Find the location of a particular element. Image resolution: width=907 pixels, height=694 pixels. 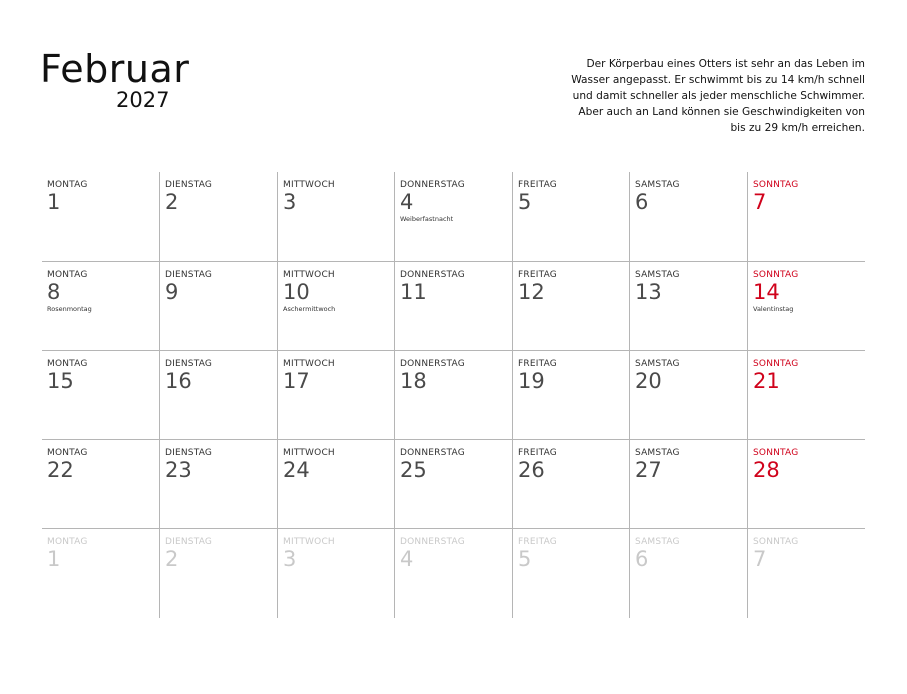

day-number: 18 is located at coordinates (413, 381).